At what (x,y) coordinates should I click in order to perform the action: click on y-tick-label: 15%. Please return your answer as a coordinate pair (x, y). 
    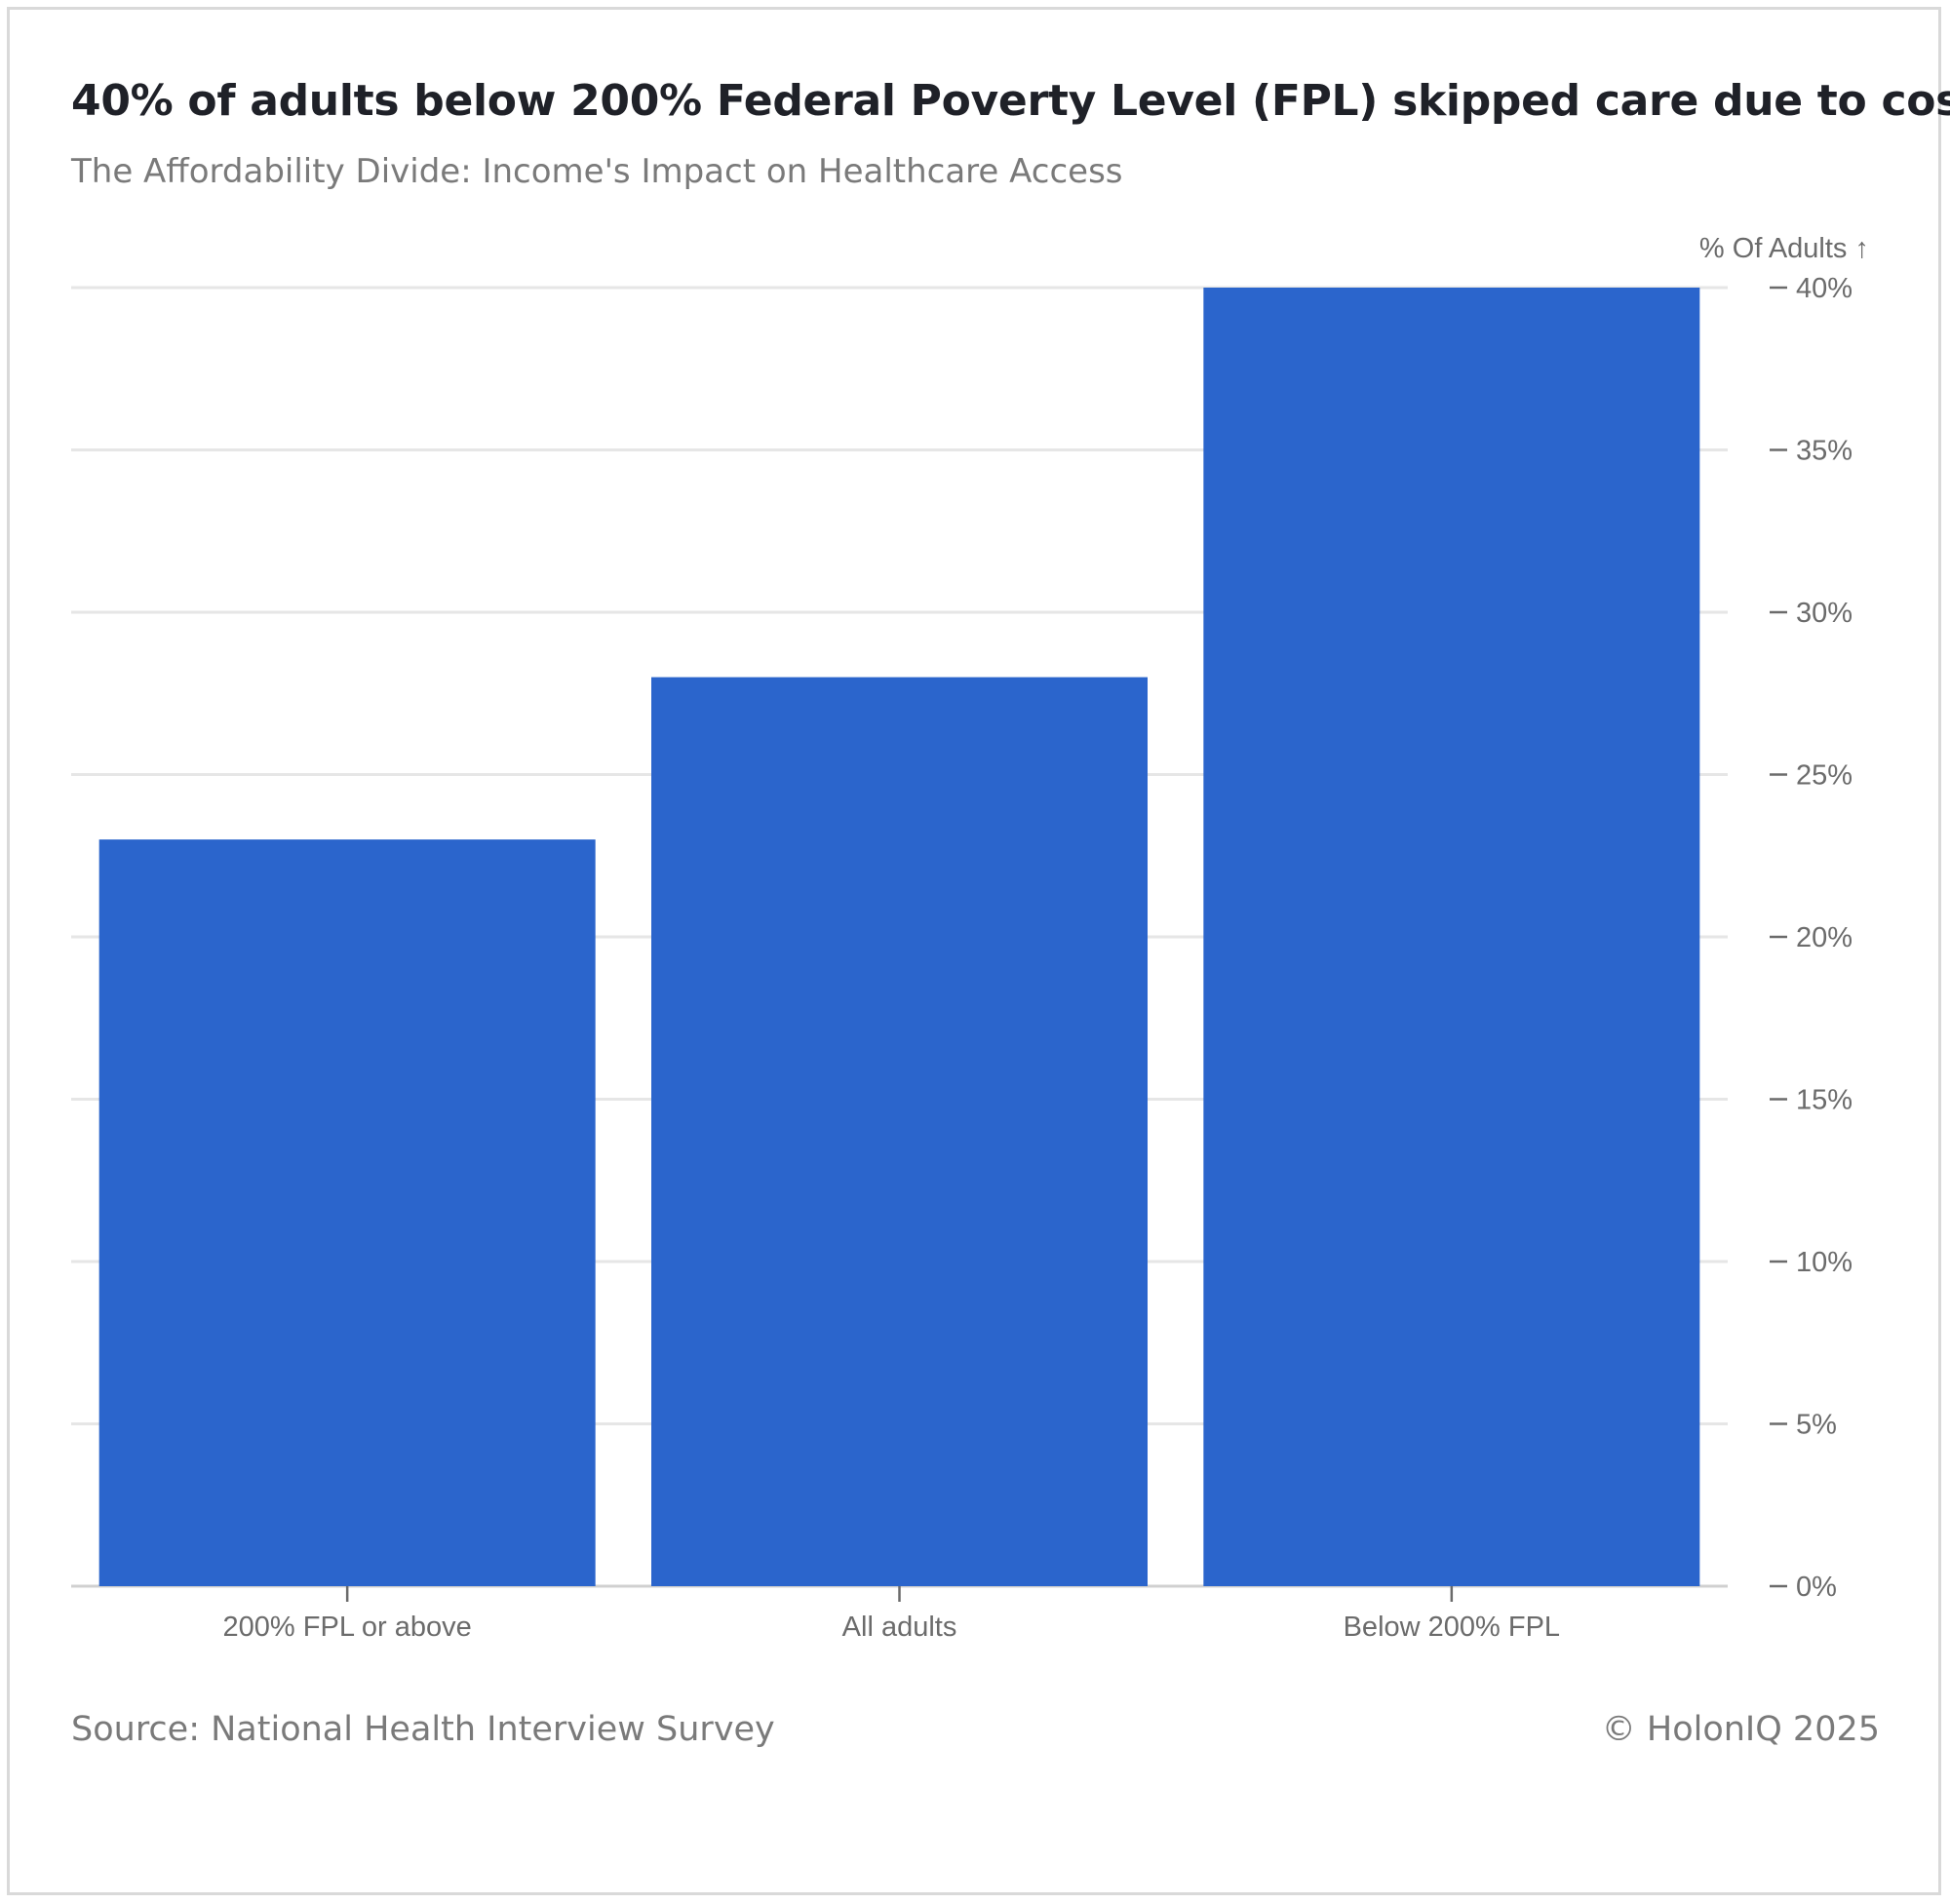
    Looking at the image, I should click on (1824, 1100).